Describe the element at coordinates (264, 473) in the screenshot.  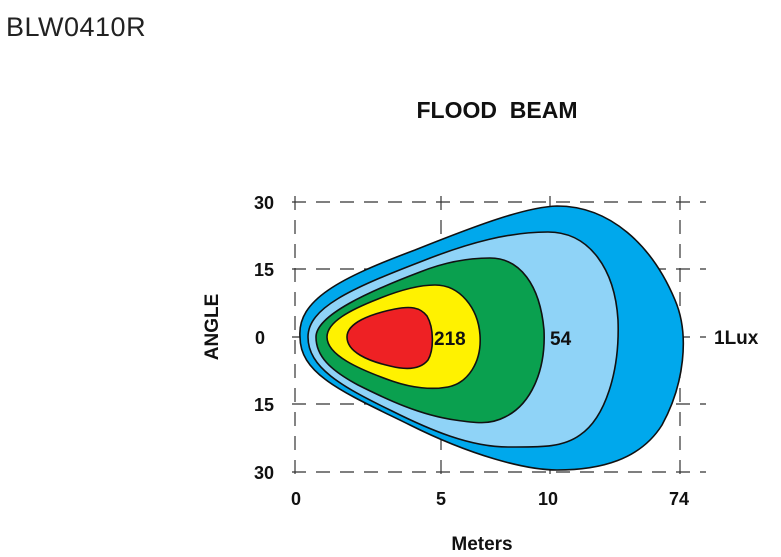
I see `y-tick-30-bottom: 30` at that location.